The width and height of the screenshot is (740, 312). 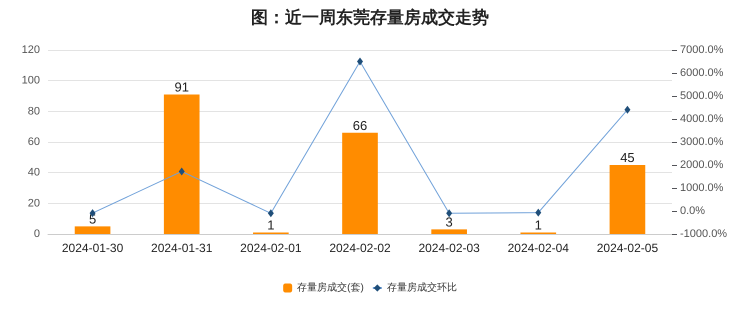 What do you see at coordinates (421, 288) in the screenshot?
I see `legend-label: 存量房成交环比` at bounding box center [421, 288].